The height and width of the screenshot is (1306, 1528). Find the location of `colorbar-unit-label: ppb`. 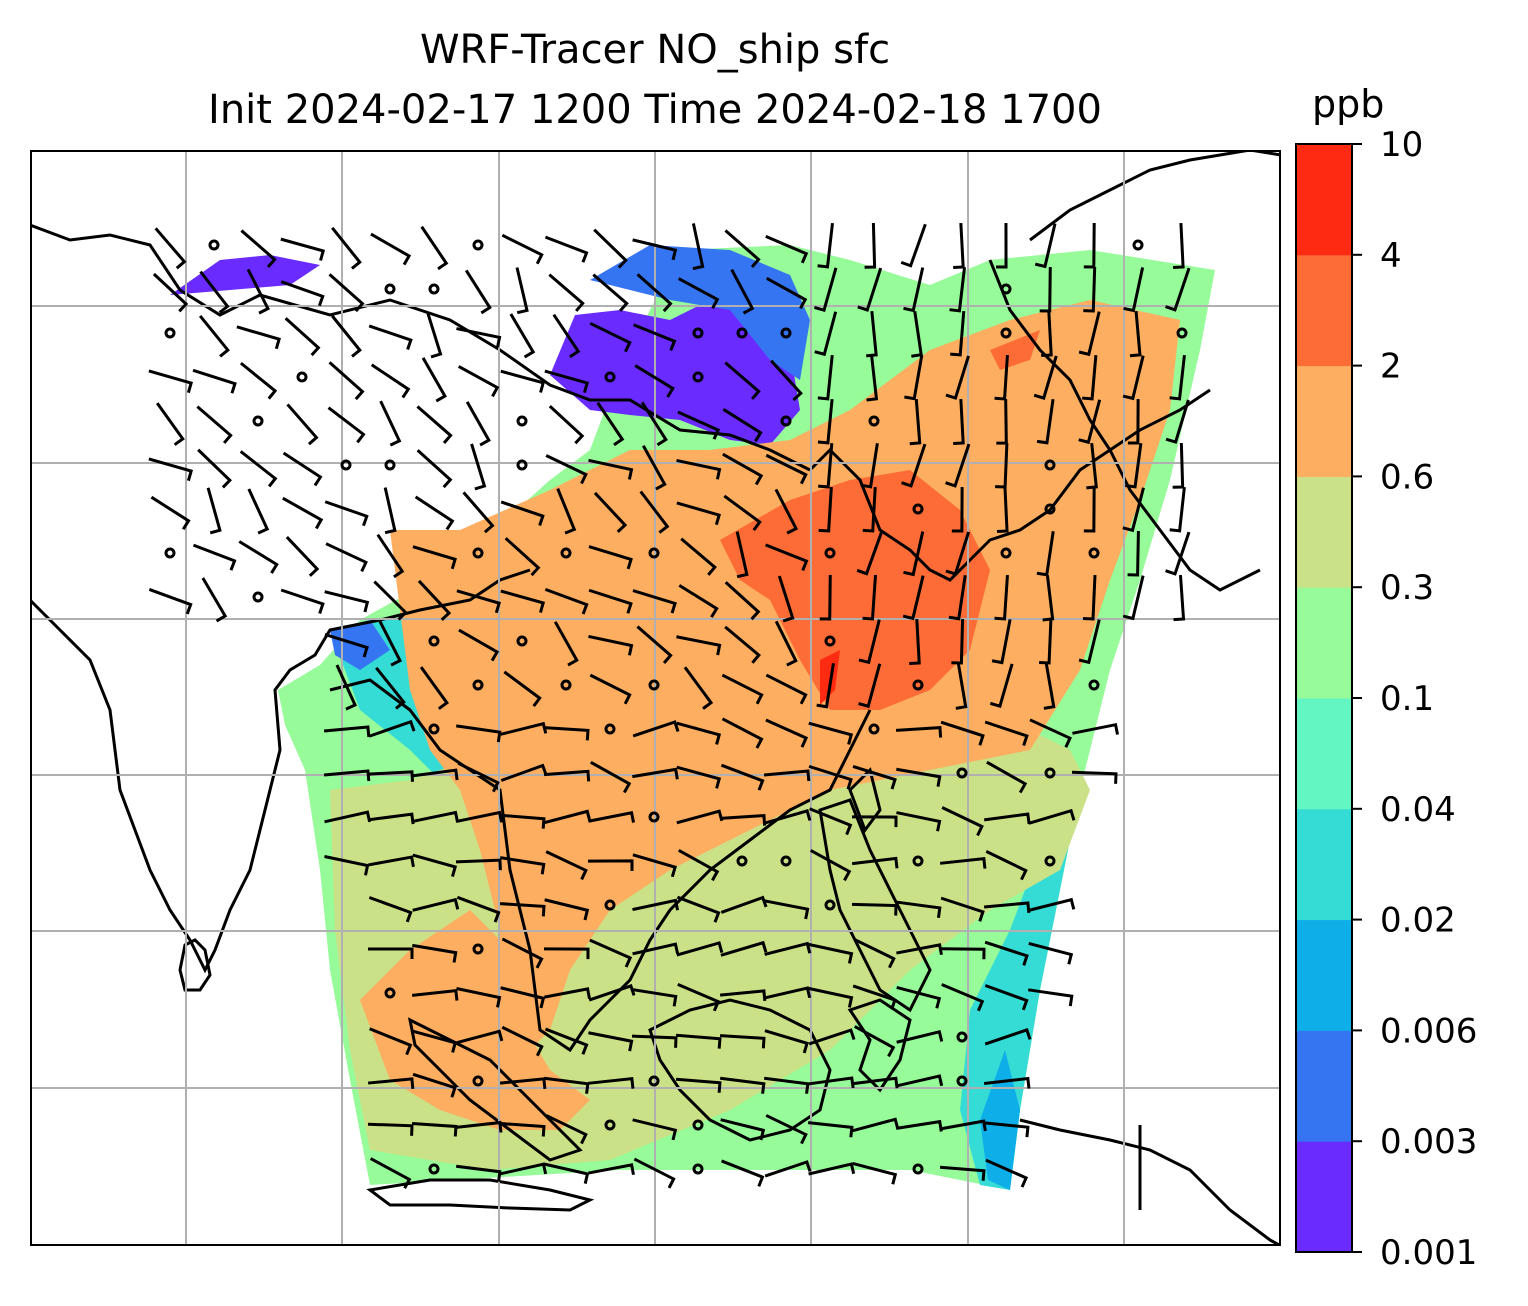

colorbar-unit-label: ppb is located at coordinates (1348, 104).